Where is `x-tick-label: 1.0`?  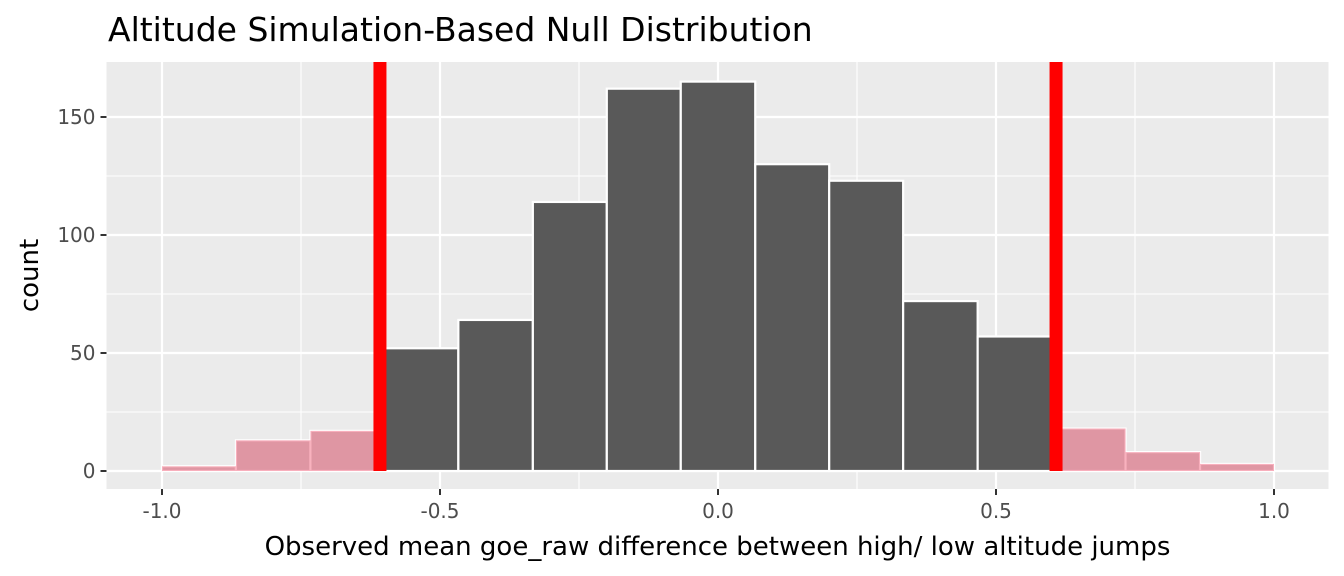 x-tick-label: 1.0 is located at coordinates (1274, 511).